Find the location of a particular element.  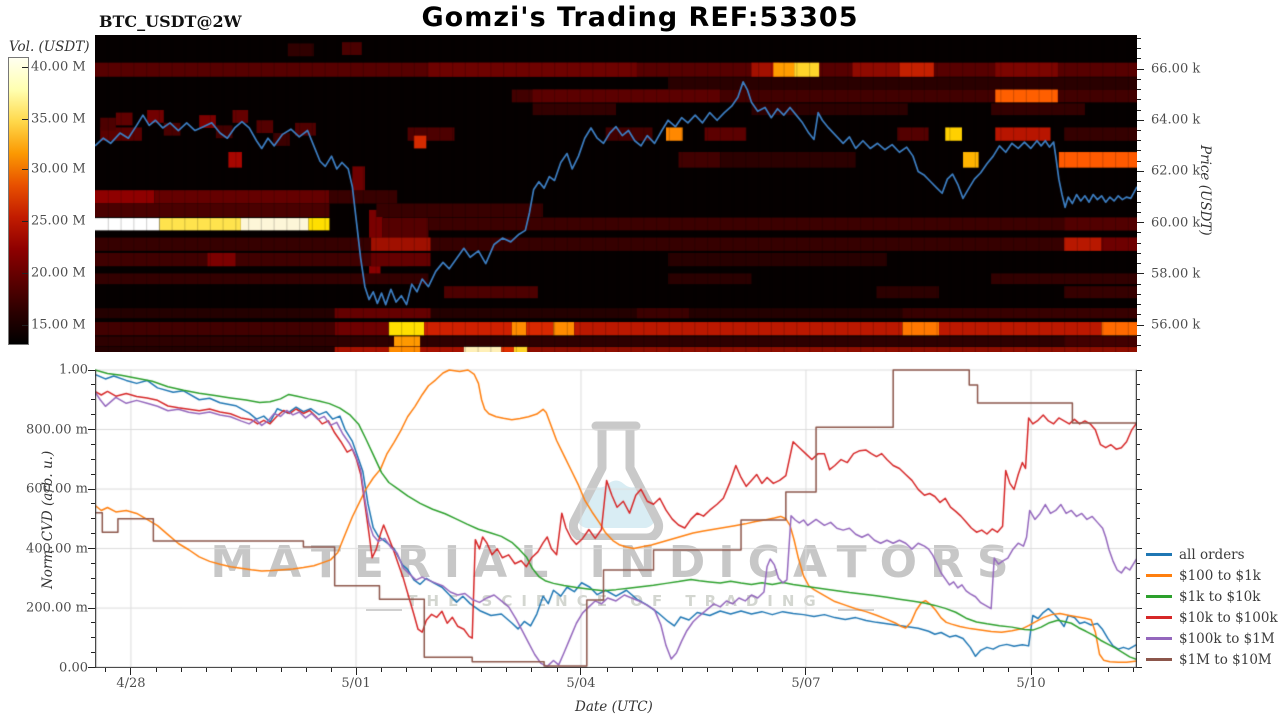

cvd-ytick-label: 1.00 is located at coordinates (73, 370).